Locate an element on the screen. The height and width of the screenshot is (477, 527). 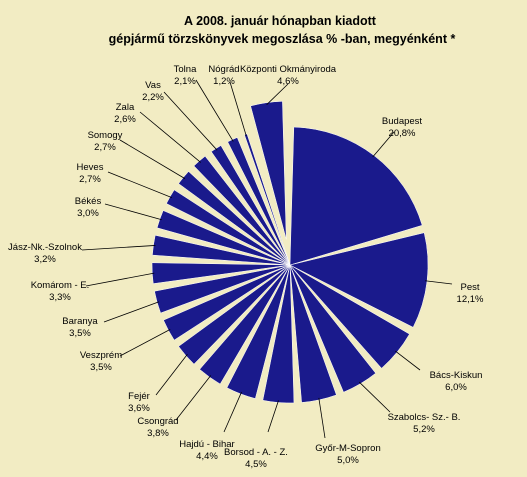
slice-label-4: Győr-M-Sopron is located at coordinates (347, 448).